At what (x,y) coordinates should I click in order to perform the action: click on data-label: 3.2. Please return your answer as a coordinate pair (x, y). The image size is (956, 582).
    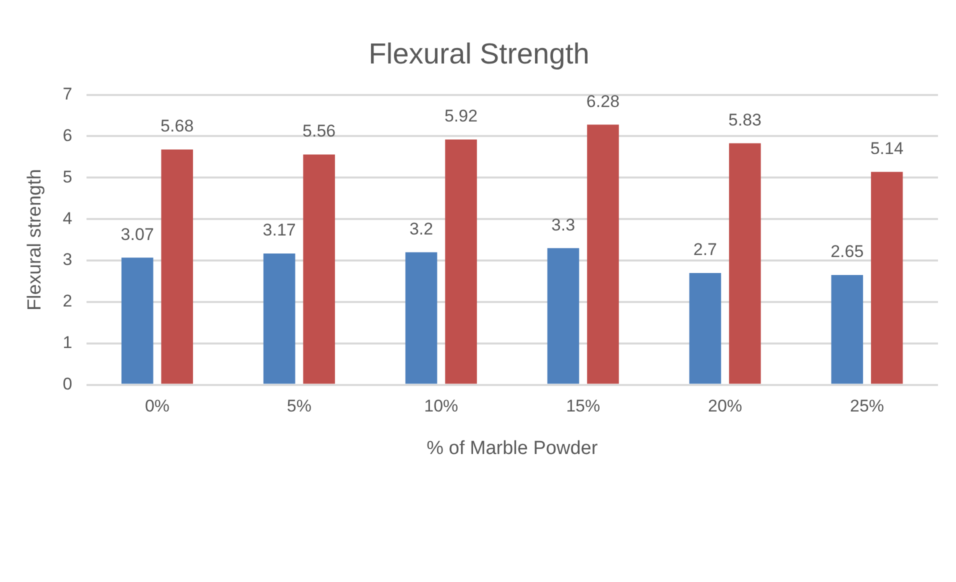
    Looking at the image, I should click on (421, 228).